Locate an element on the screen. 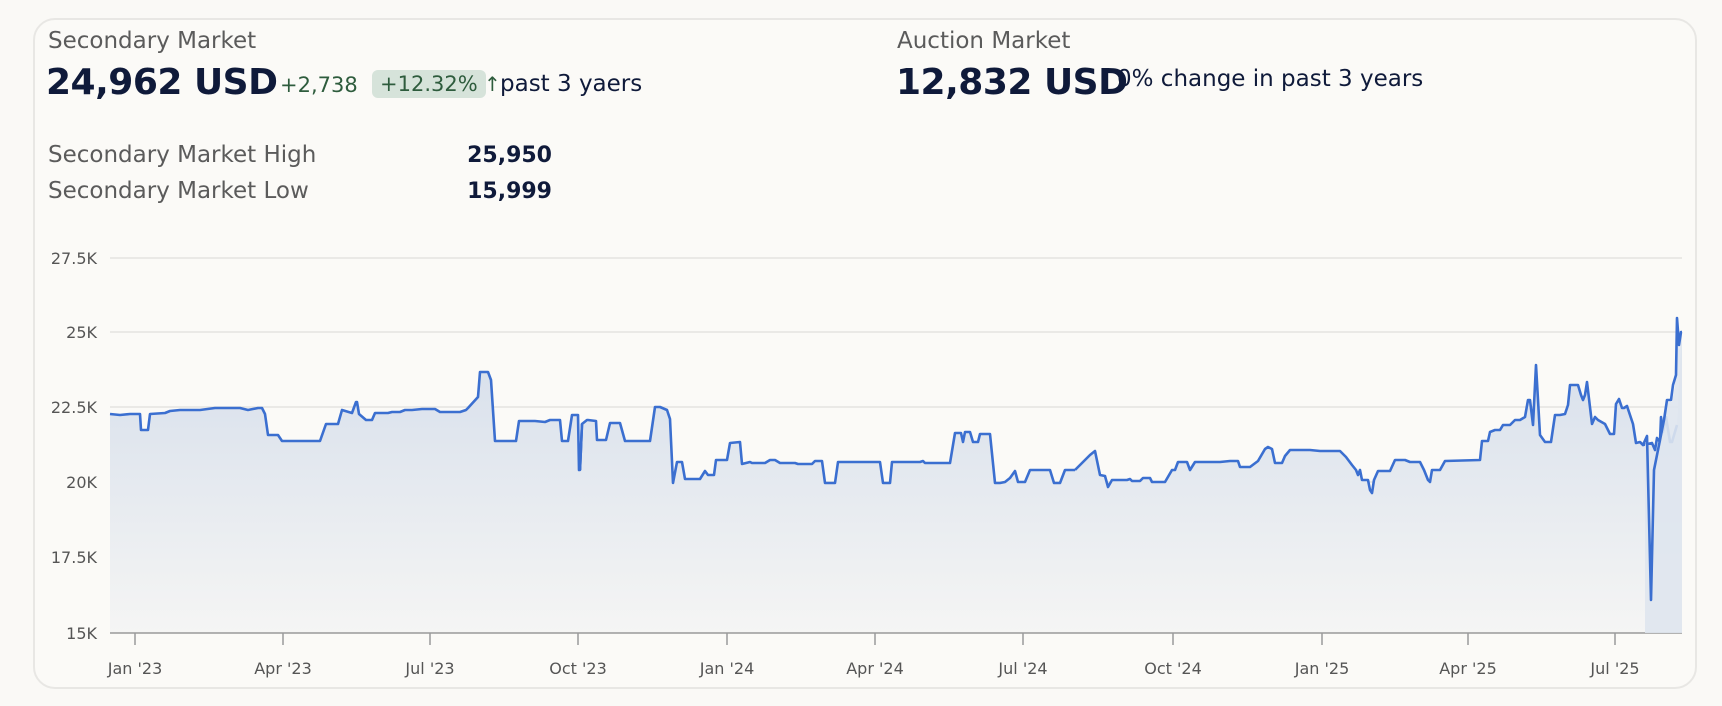 This screenshot has width=1722, height=706. secondary-change-pct-badge: +12.32% is located at coordinates (429, 84).